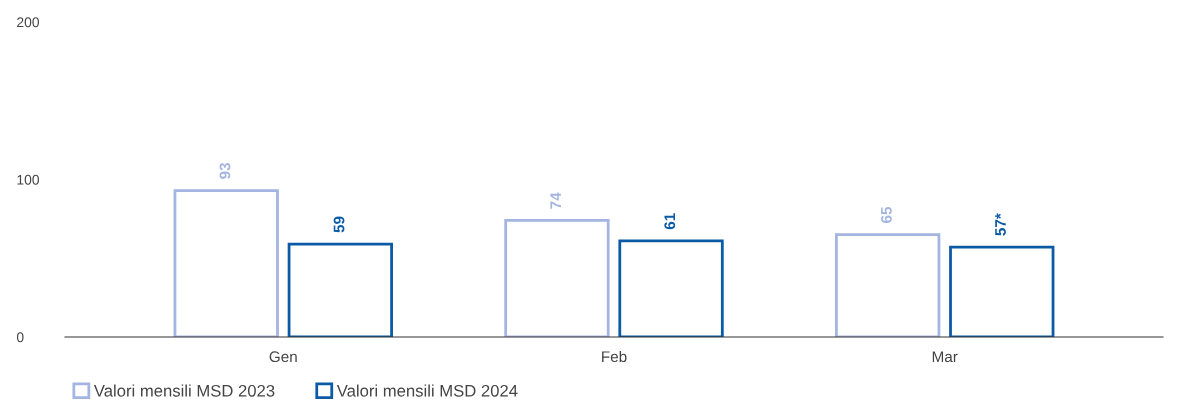  Describe the element at coordinates (614, 356) in the screenshot. I see `x-tick-label: Feb` at that location.